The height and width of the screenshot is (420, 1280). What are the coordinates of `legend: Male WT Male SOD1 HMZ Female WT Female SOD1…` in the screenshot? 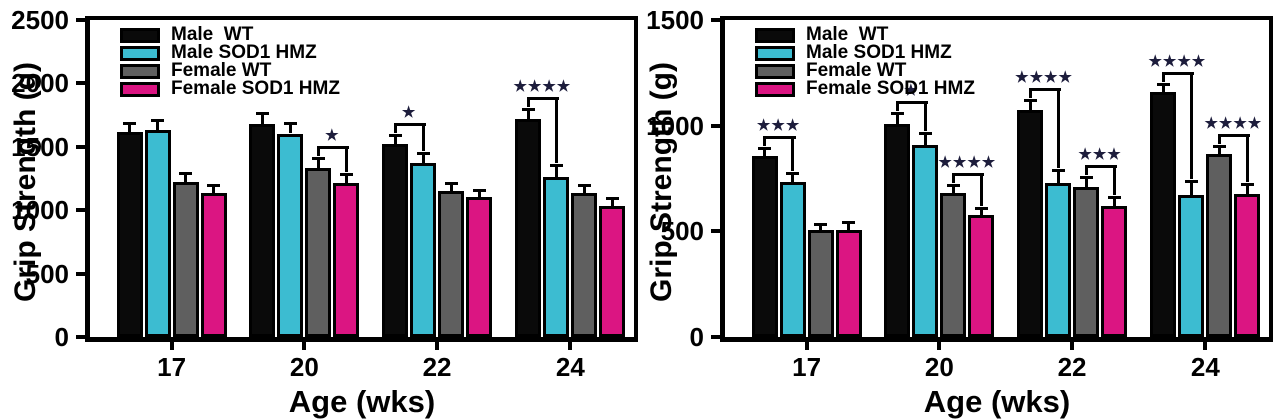 It's located at (230, 61).